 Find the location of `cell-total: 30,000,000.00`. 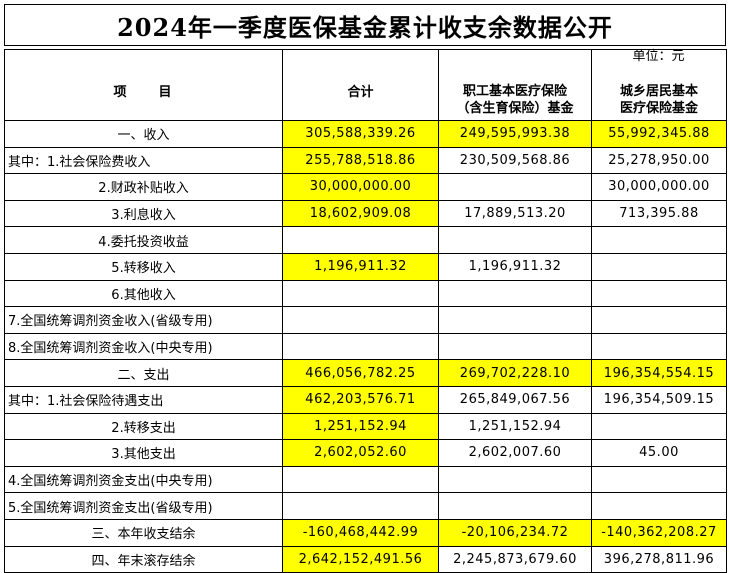

cell-total: 30,000,000.00 is located at coordinates (360, 187).